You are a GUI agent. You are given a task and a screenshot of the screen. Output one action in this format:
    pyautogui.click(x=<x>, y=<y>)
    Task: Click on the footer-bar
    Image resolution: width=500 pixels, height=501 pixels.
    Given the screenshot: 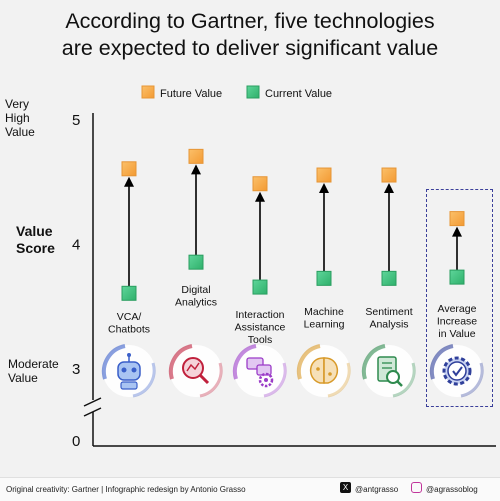 What is the action you would take?
    pyautogui.click(x=250, y=489)
    